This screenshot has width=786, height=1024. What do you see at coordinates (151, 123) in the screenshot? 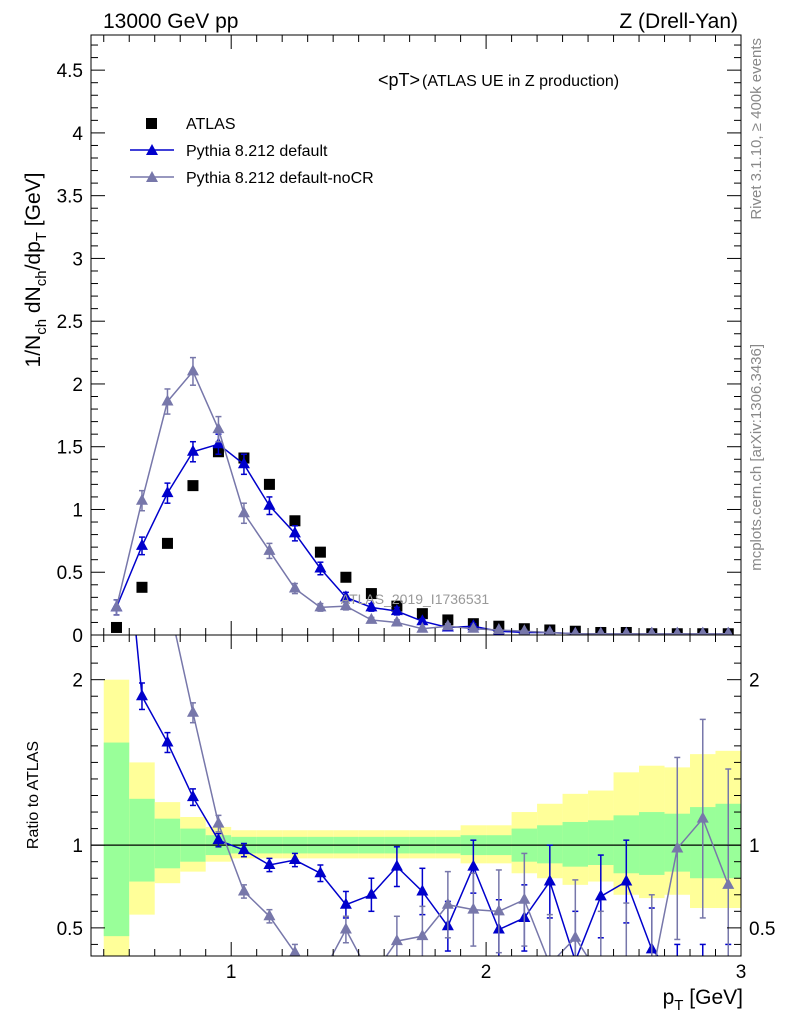
I see `legend-atlas-marker` at bounding box center [151, 123].